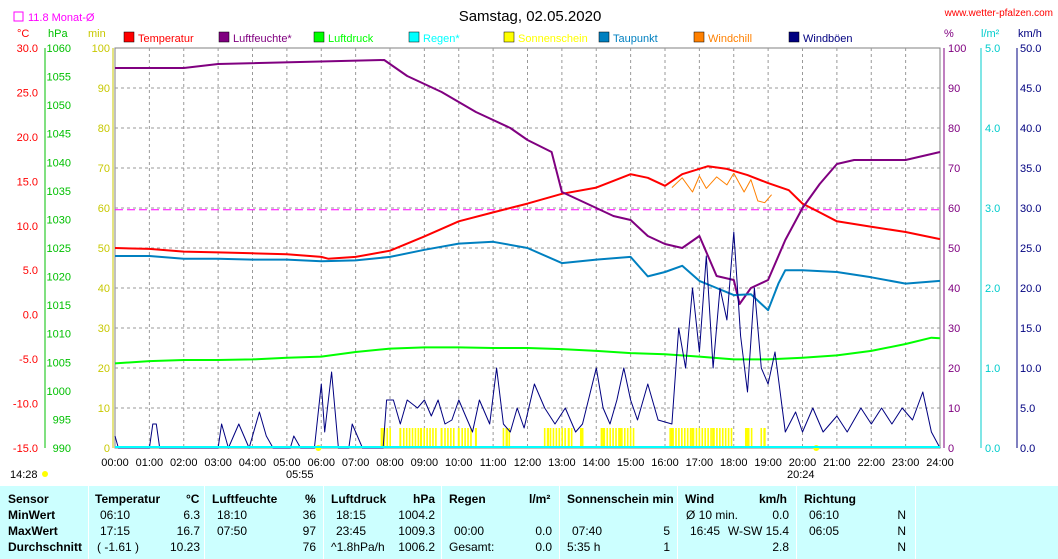  Describe the element at coordinates (1030, 289) in the screenshot. I see `wind-tick-label: 20.0` at that location.